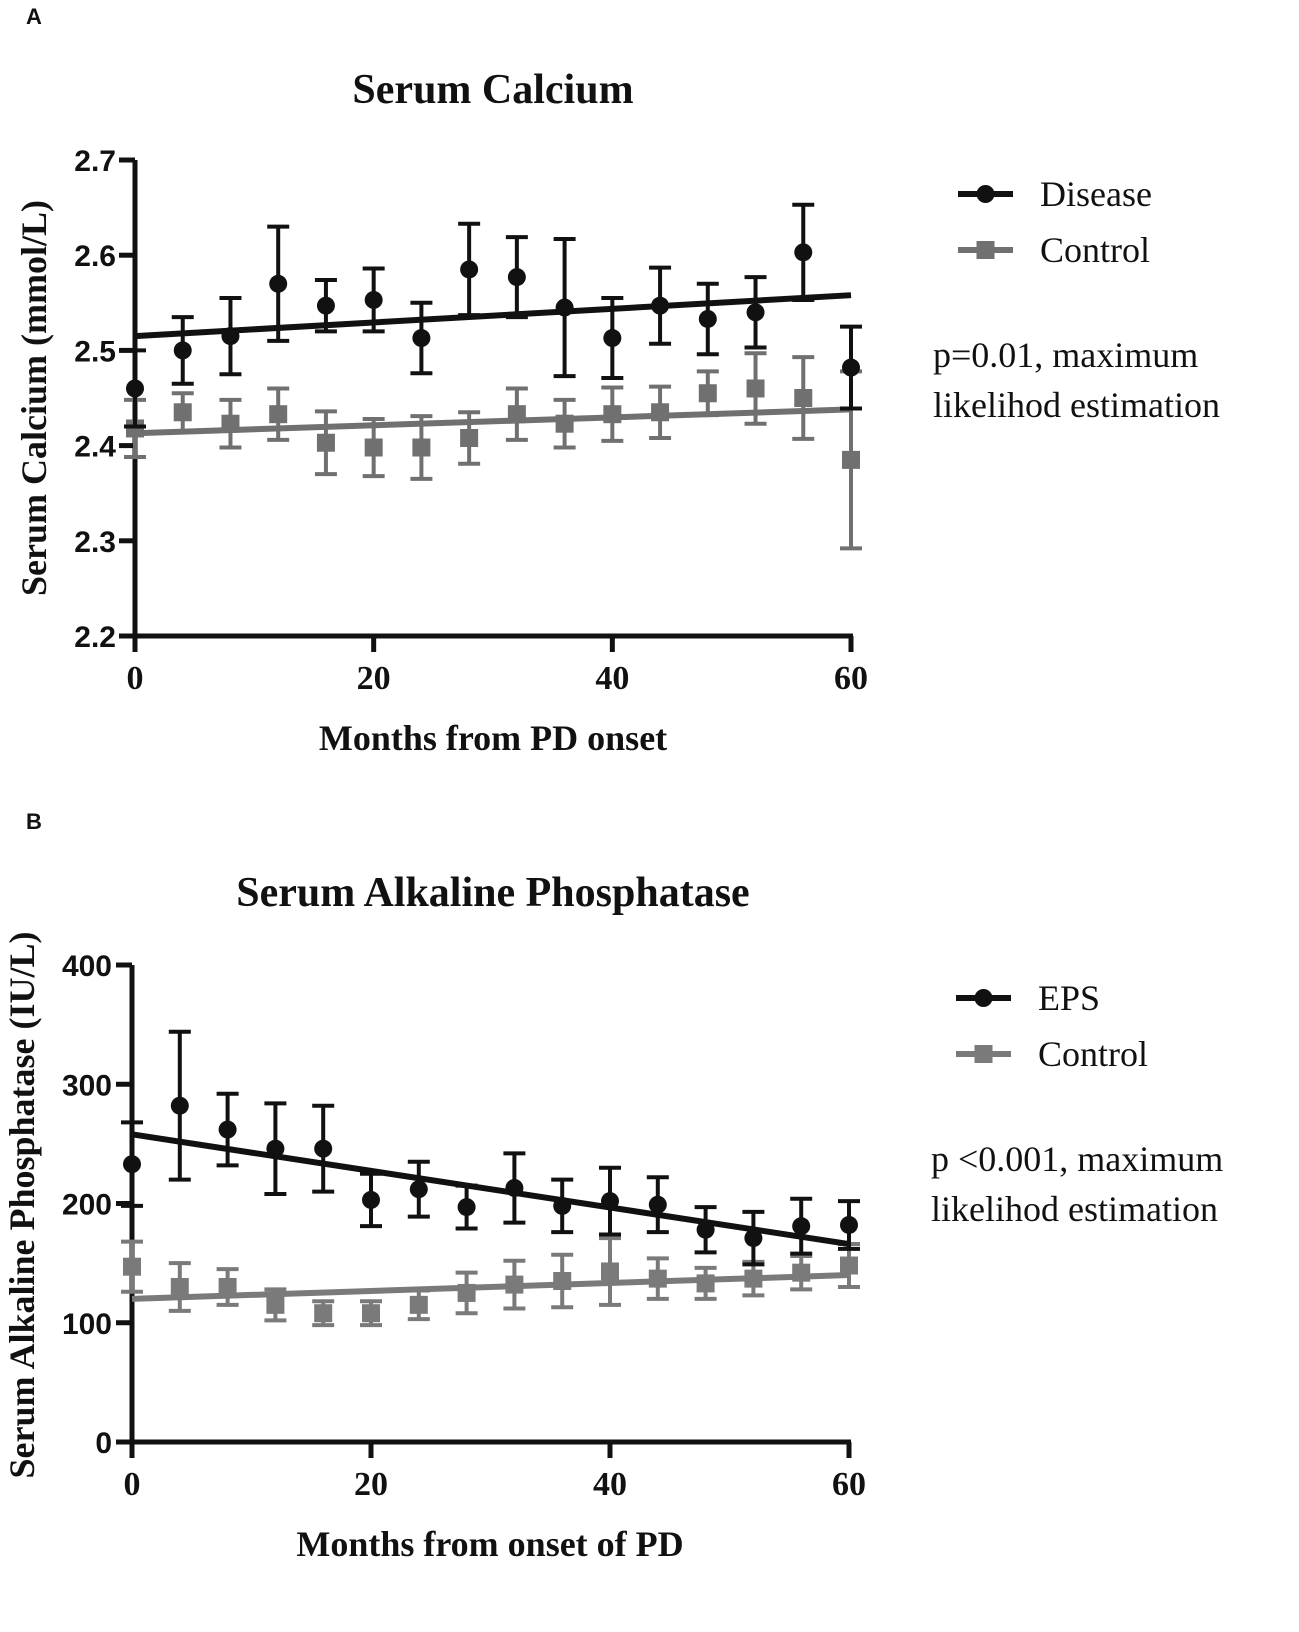 This screenshot has width=1299, height=1632. What do you see at coordinates (95, 256) in the screenshot?
I see `y-tick-label: 2.6` at bounding box center [95, 256].